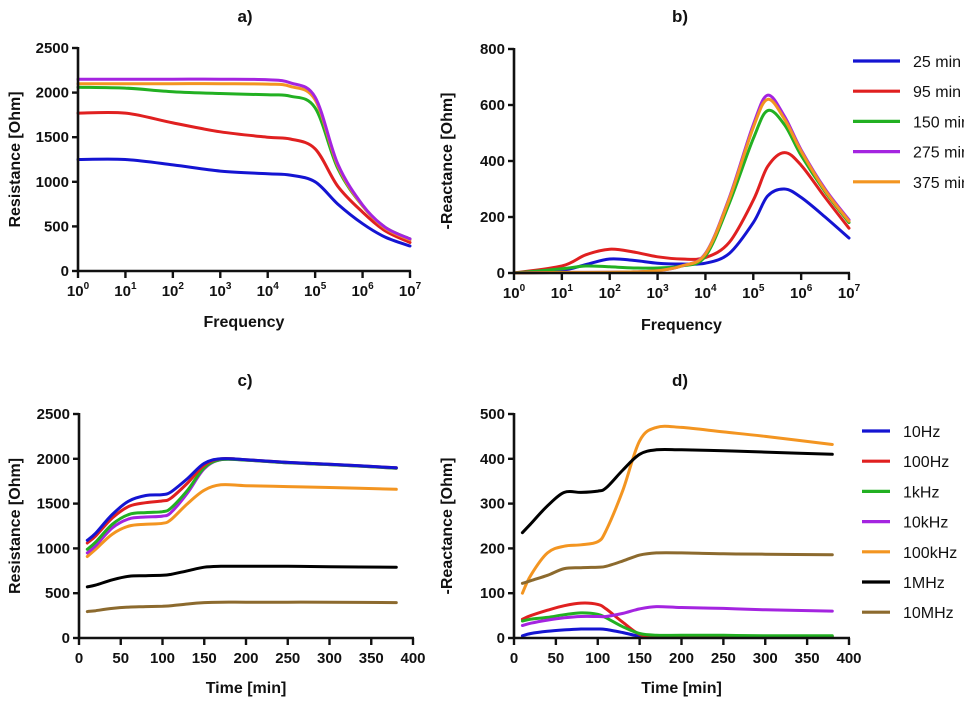  I want to click on series-line-1kHz, so click(677, 624).